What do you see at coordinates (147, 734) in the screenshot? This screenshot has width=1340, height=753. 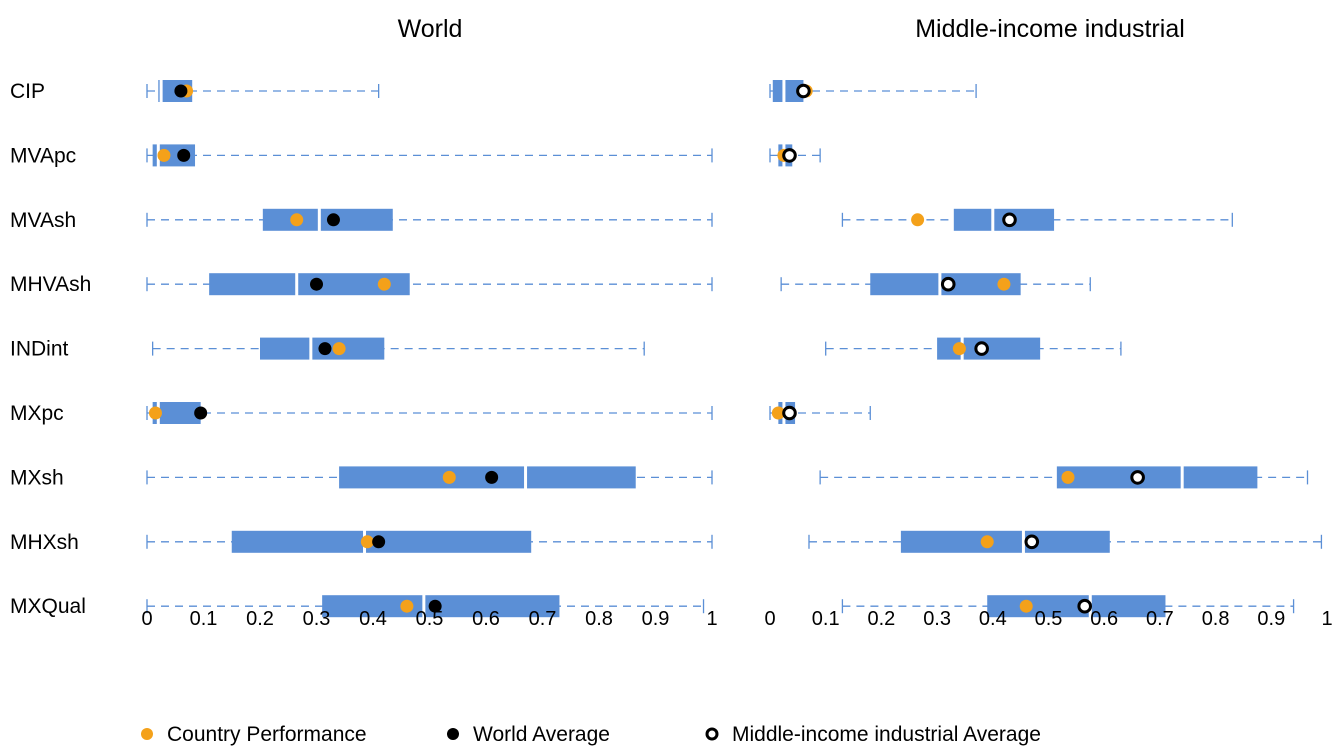 I see `legend-country-dot` at bounding box center [147, 734].